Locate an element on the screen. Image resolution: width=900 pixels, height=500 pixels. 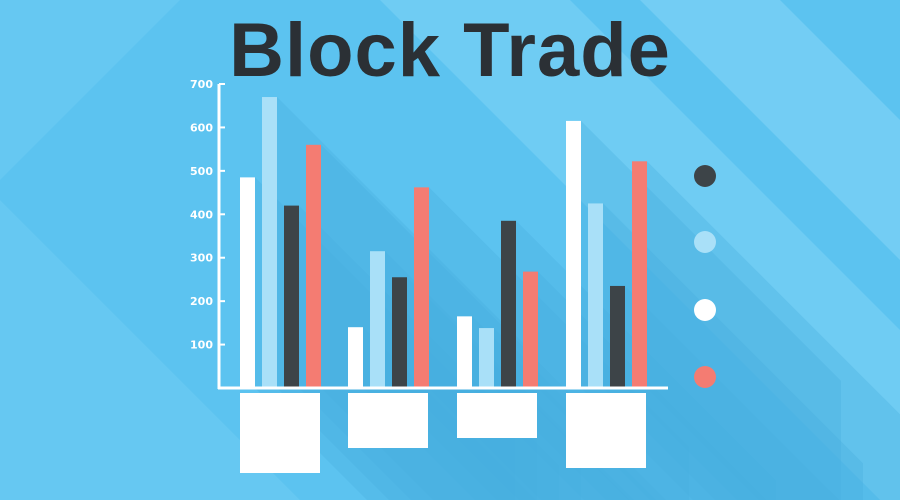
y-tick-label: 700 is located at coordinates (201, 84).